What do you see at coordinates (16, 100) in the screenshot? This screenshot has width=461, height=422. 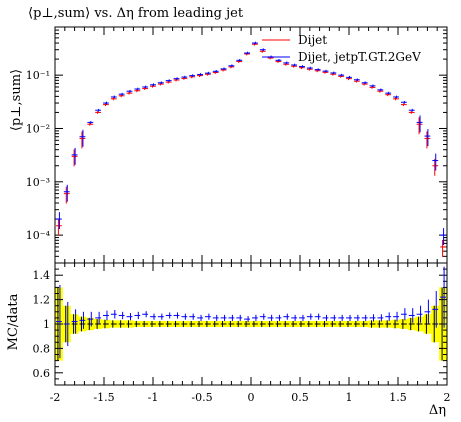 I see `main-y-axis-label: ⟨p⊥,sum⟩` at bounding box center [16, 100].